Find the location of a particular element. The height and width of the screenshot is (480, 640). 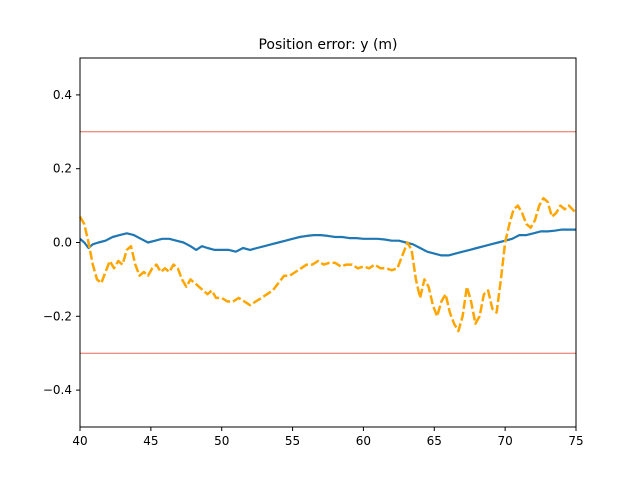

x-tick-label: 40 is located at coordinates (79, 441).